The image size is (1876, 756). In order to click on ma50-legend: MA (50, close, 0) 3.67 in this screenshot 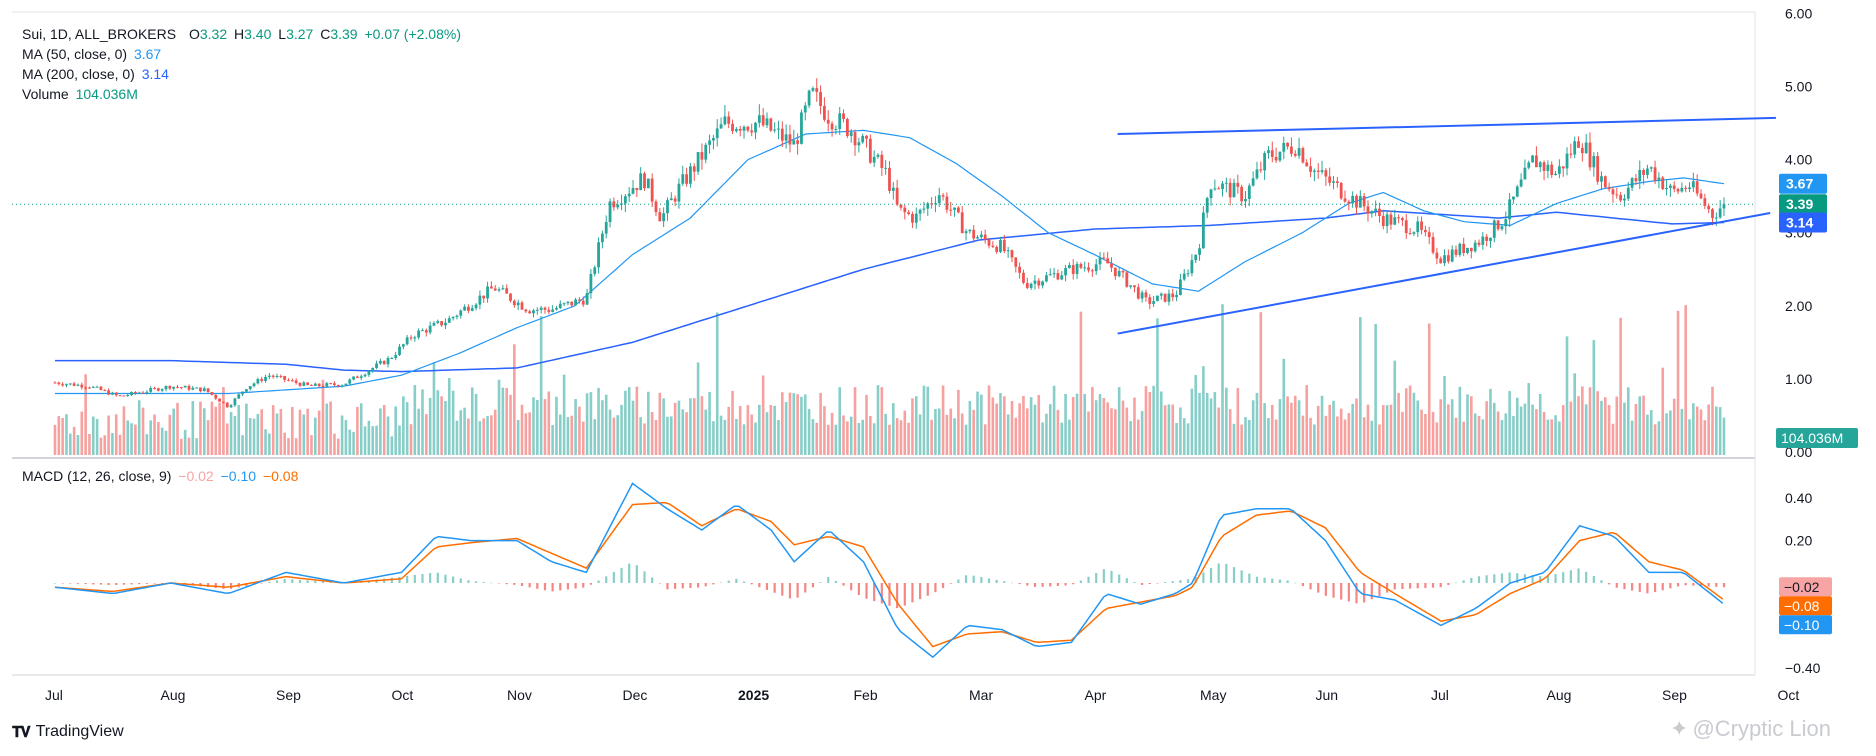, I will do `click(93, 54)`.